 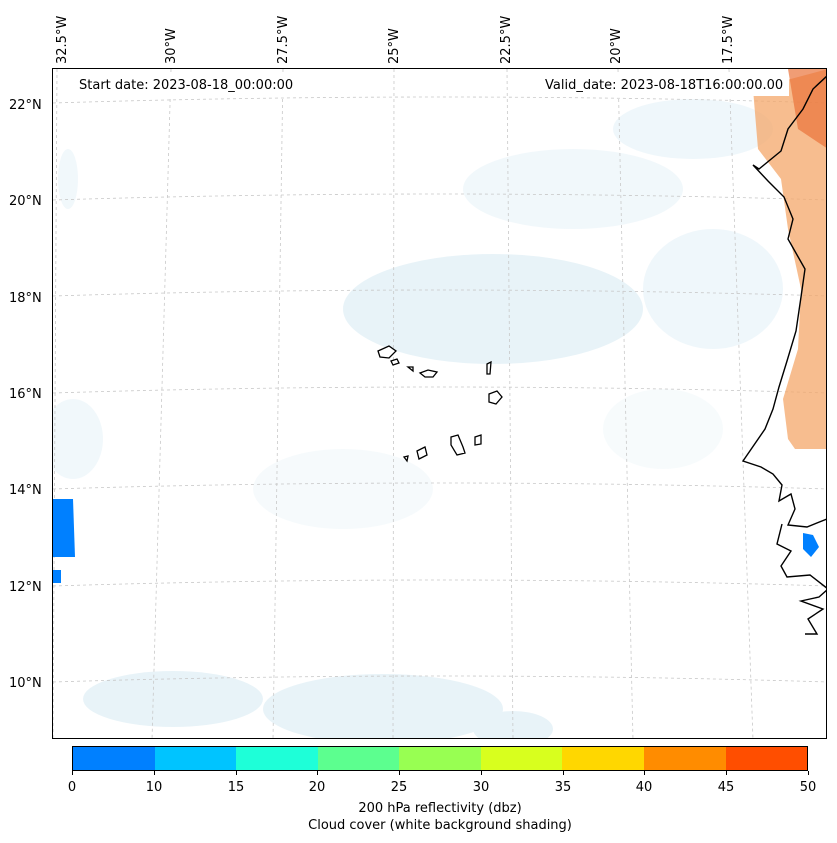 What do you see at coordinates (789, 259) in the screenshot?
I see `land-shading` at bounding box center [789, 259].